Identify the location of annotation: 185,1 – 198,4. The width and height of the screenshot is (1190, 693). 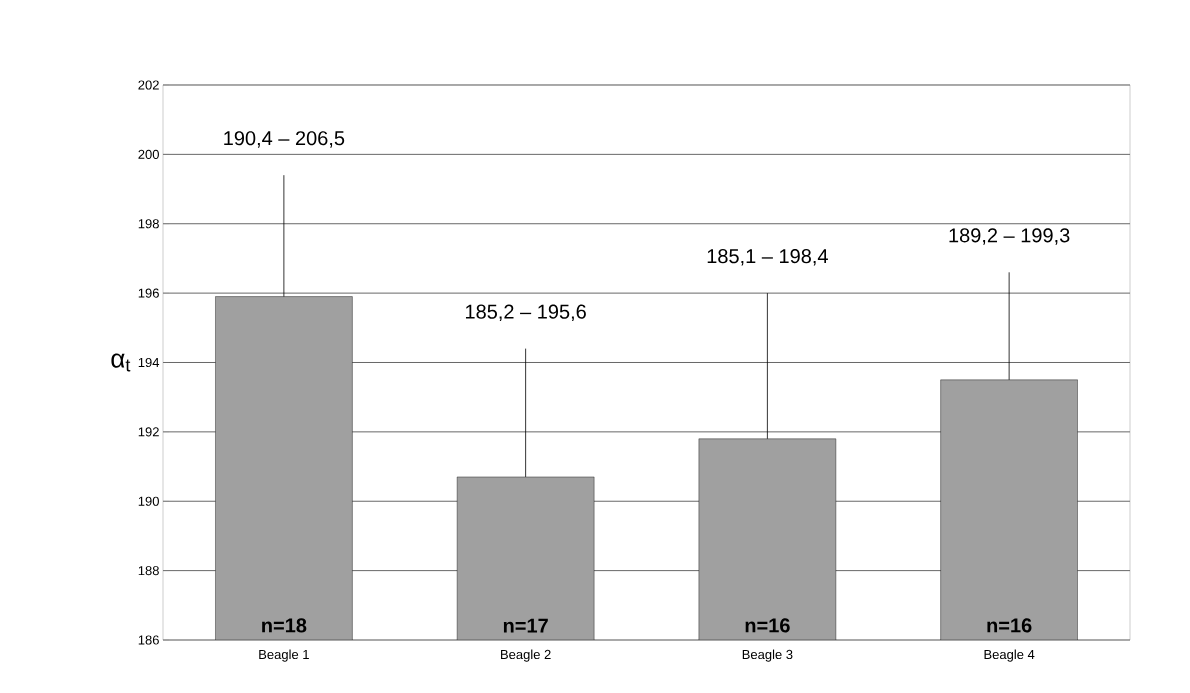
(767, 257).